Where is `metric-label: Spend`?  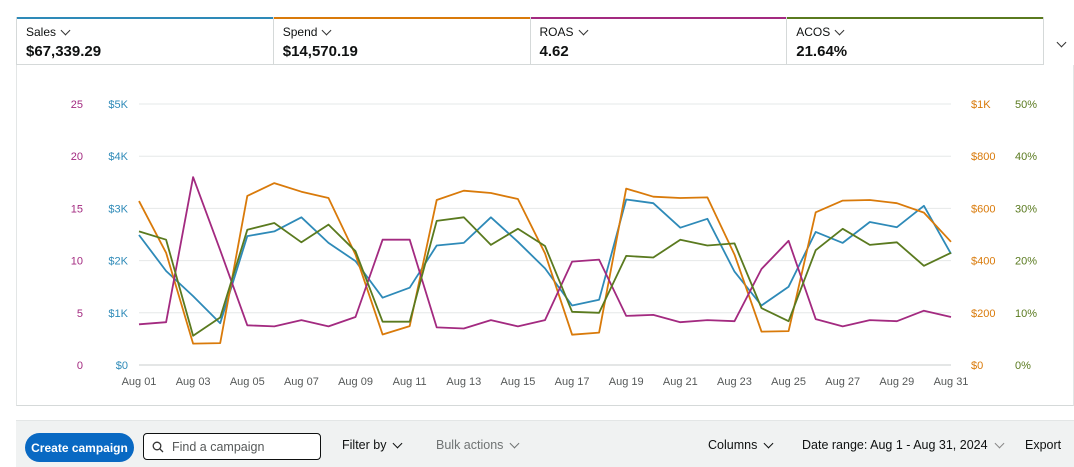 metric-label: Spend is located at coordinates (300, 32).